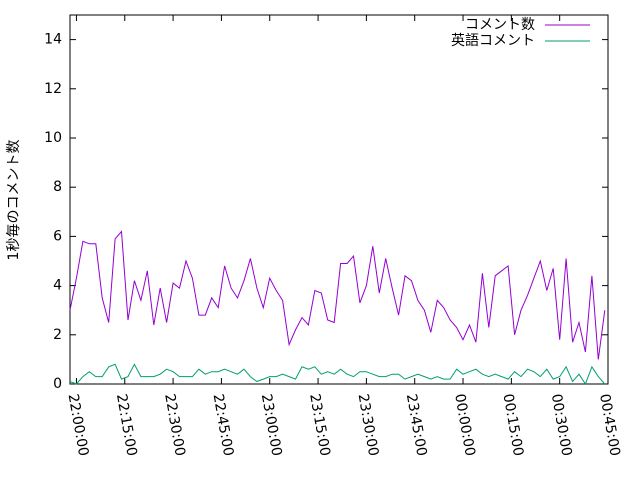  Describe the element at coordinates (493, 40) in the screenshot. I see `legend-label: 英語コメント` at that location.